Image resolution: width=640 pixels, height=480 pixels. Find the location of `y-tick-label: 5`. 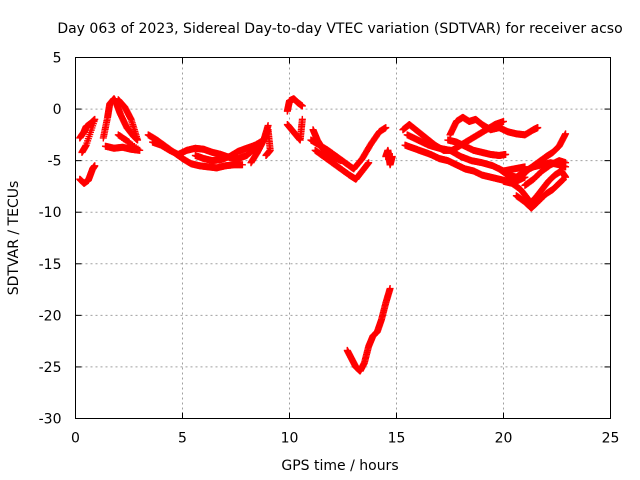

y-tick-label: 5 is located at coordinates (57, 59).